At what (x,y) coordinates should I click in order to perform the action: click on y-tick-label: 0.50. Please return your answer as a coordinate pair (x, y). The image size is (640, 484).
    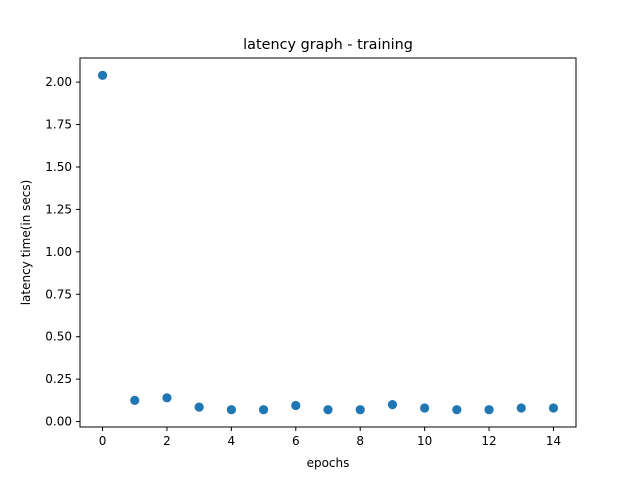
    Looking at the image, I should click on (58, 337).